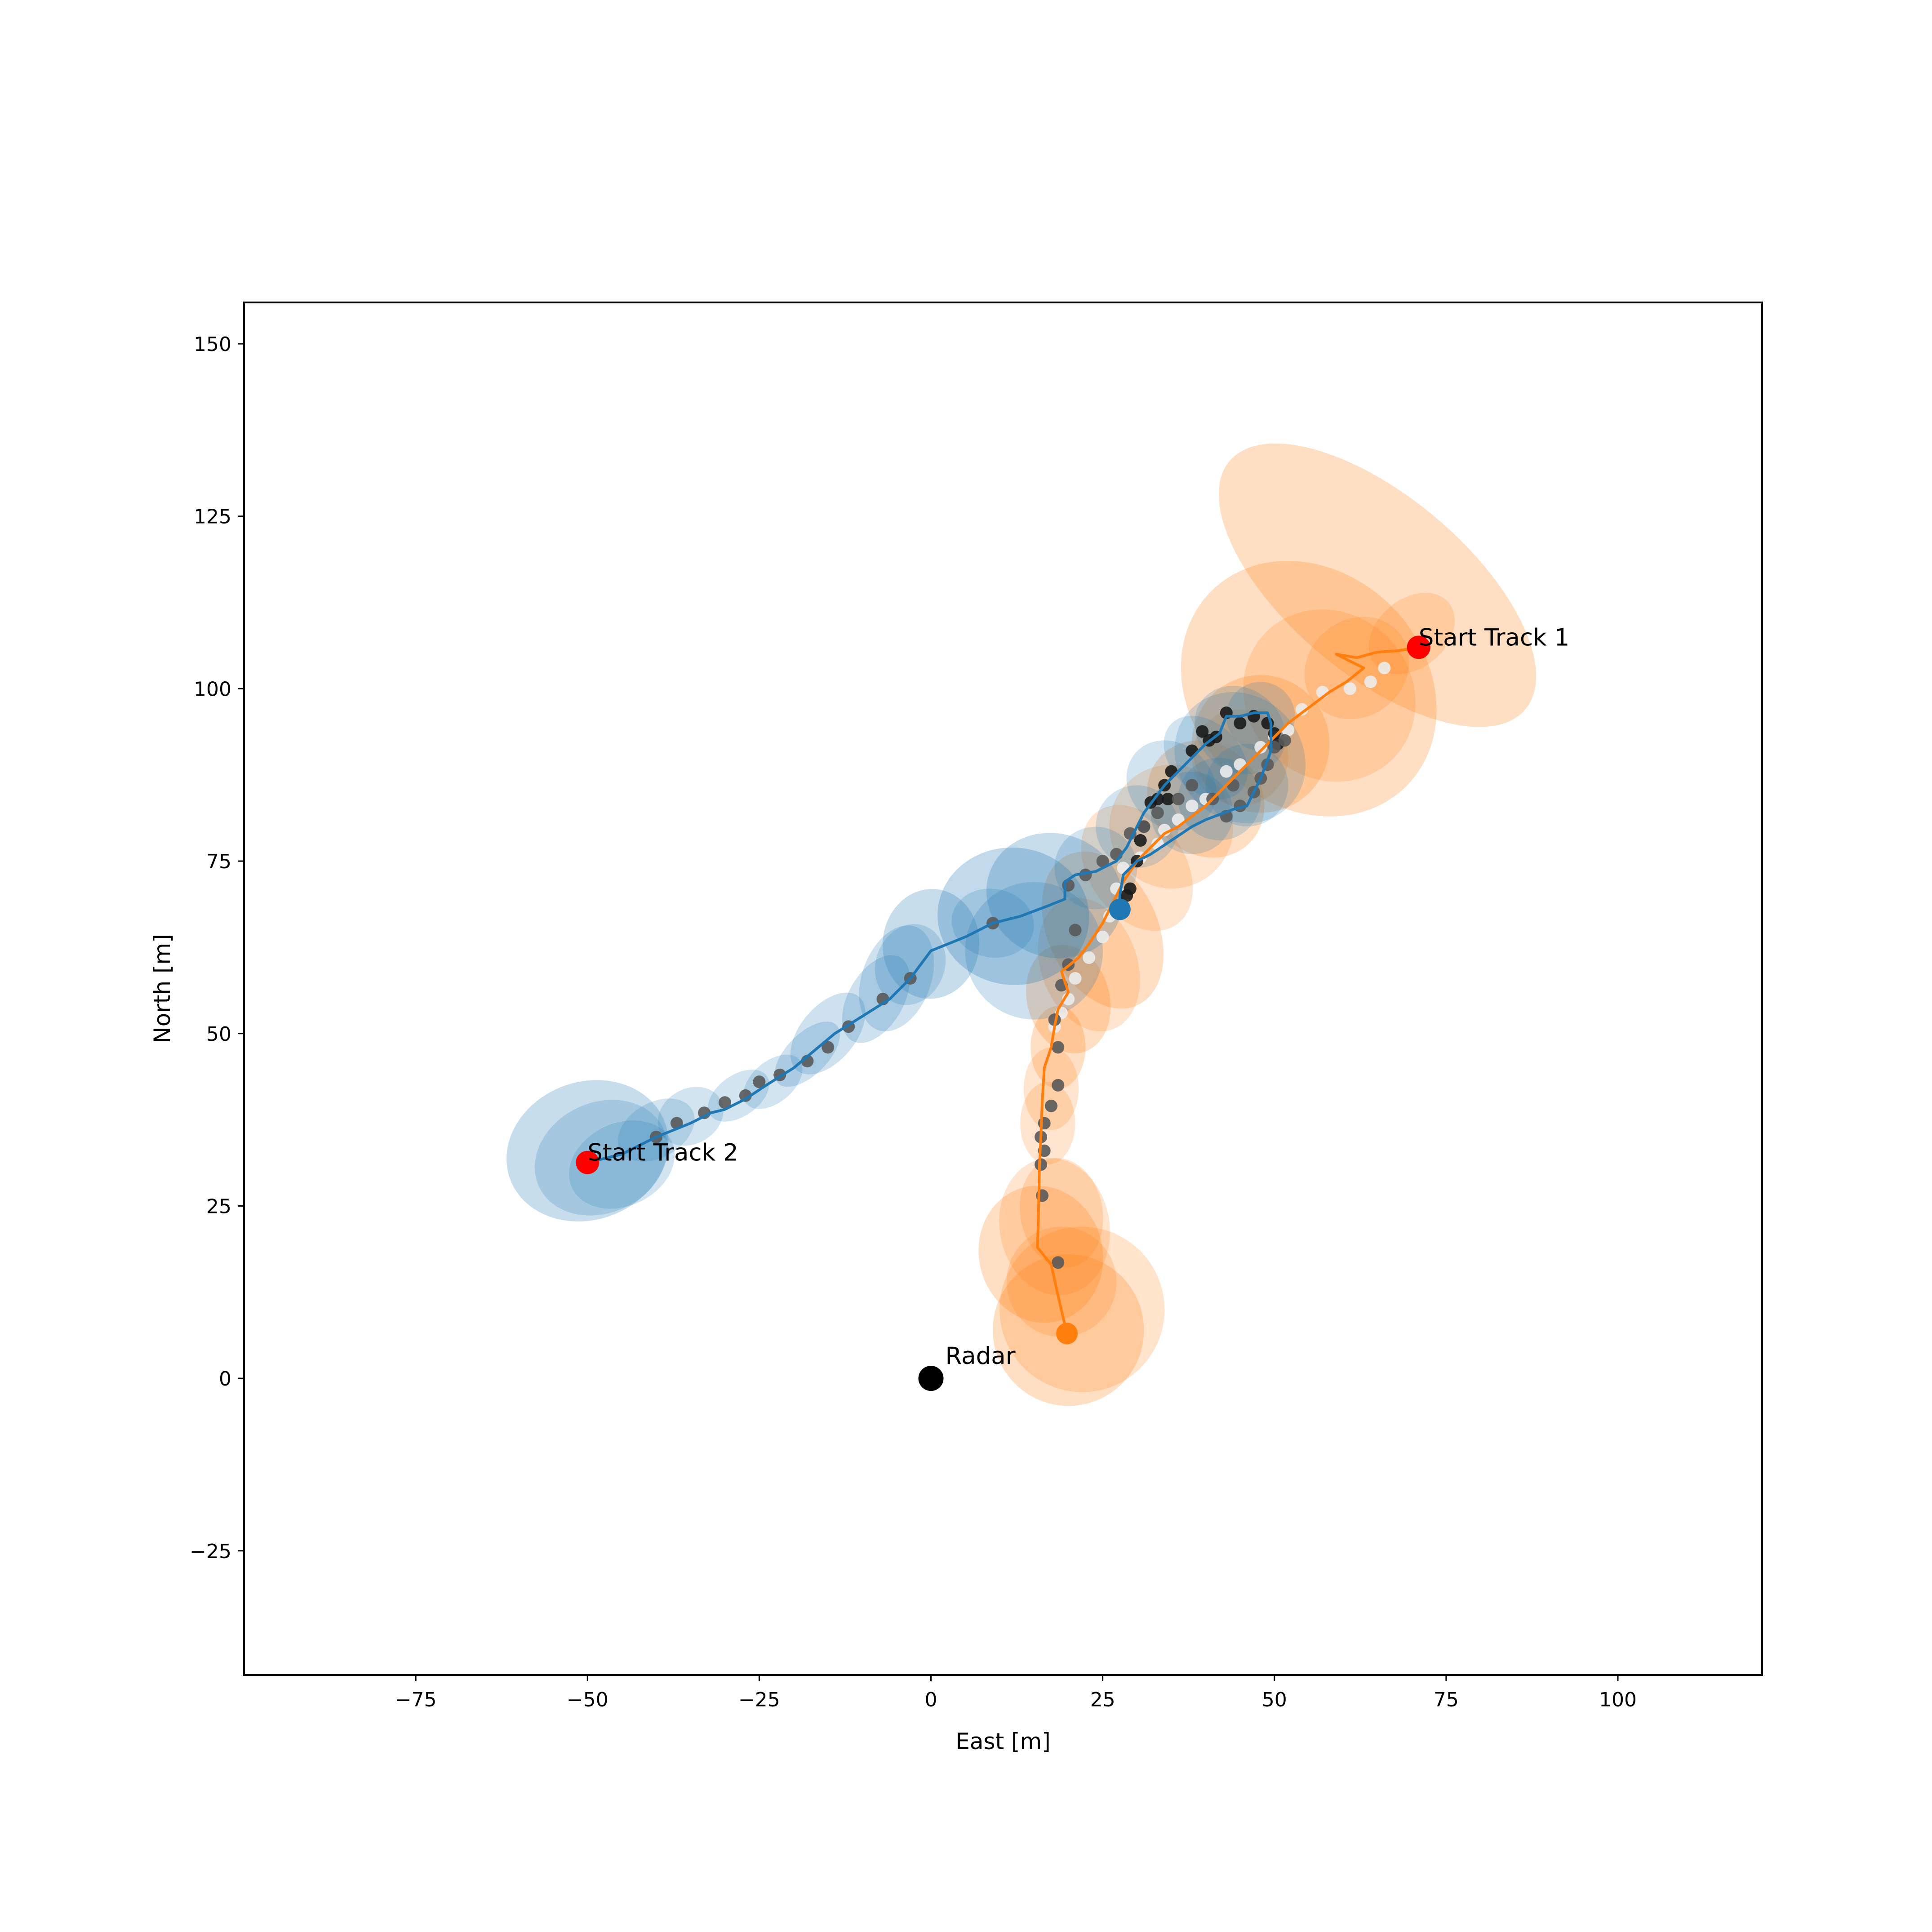  What do you see at coordinates (1003, 1741) in the screenshot?
I see `x-axis-label: East [m]` at bounding box center [1003, 1741].